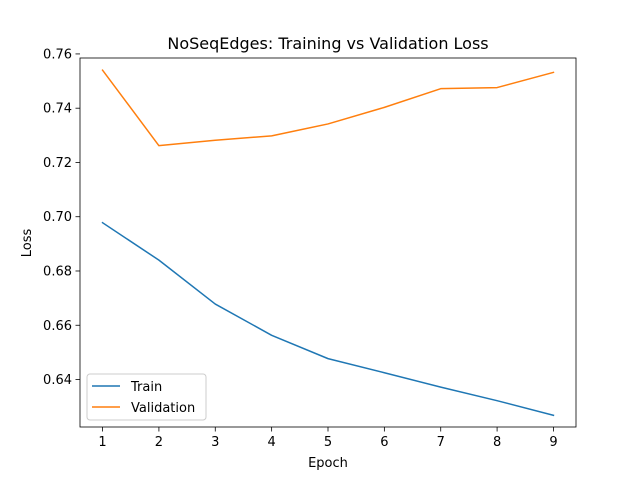 This screenshot has width=640, height=480. I want to click on legend: Train Validation, so click(146, 397).